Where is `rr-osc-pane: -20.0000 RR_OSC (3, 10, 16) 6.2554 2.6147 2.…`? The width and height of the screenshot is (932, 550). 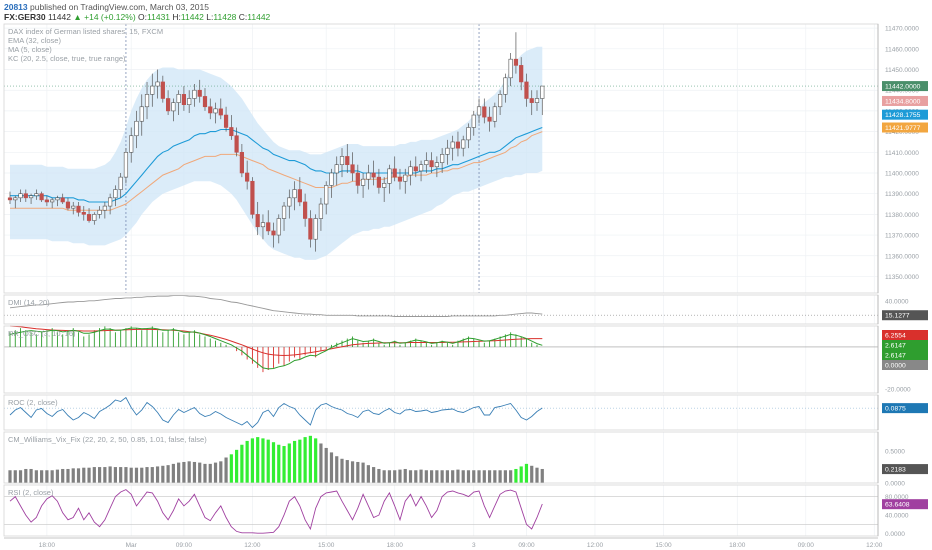
rr-osc-pane: -20.0000 RR_OSC (3, 10, 16) 6.2554 2.6147 2.… is located at coordinates (467, 359).